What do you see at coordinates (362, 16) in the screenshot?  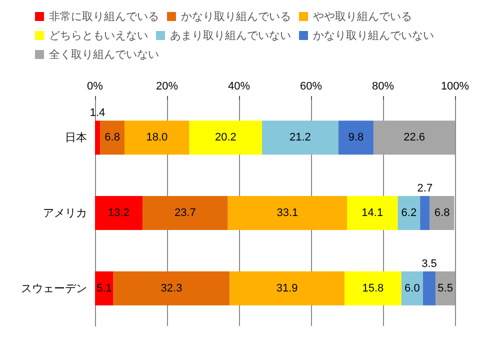 I see `legend-label: やや取り組んでいる` at bounding box center [362, 16].